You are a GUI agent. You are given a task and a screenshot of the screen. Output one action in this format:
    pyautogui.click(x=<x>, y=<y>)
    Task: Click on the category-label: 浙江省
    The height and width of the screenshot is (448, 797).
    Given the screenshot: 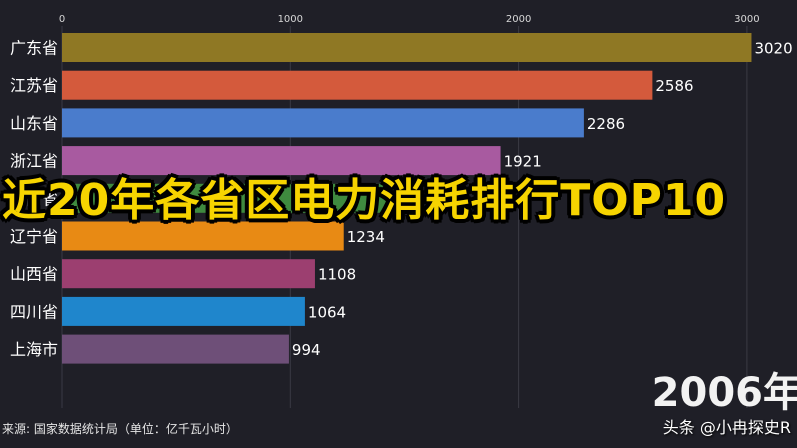 What is the action you would take?
    pyautogui.click(x=34, y=161)
    